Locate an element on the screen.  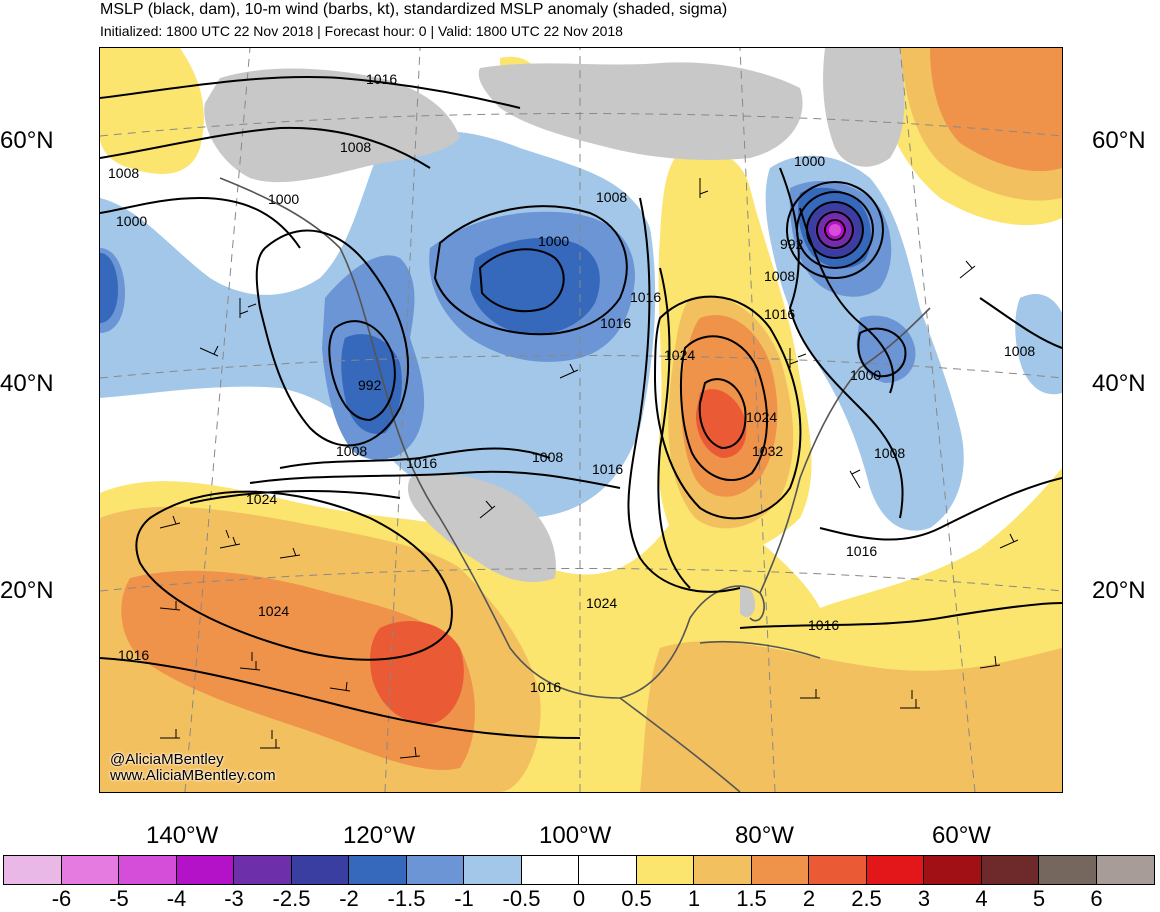
isobar-high-middle is located at coordinates (724, 408).